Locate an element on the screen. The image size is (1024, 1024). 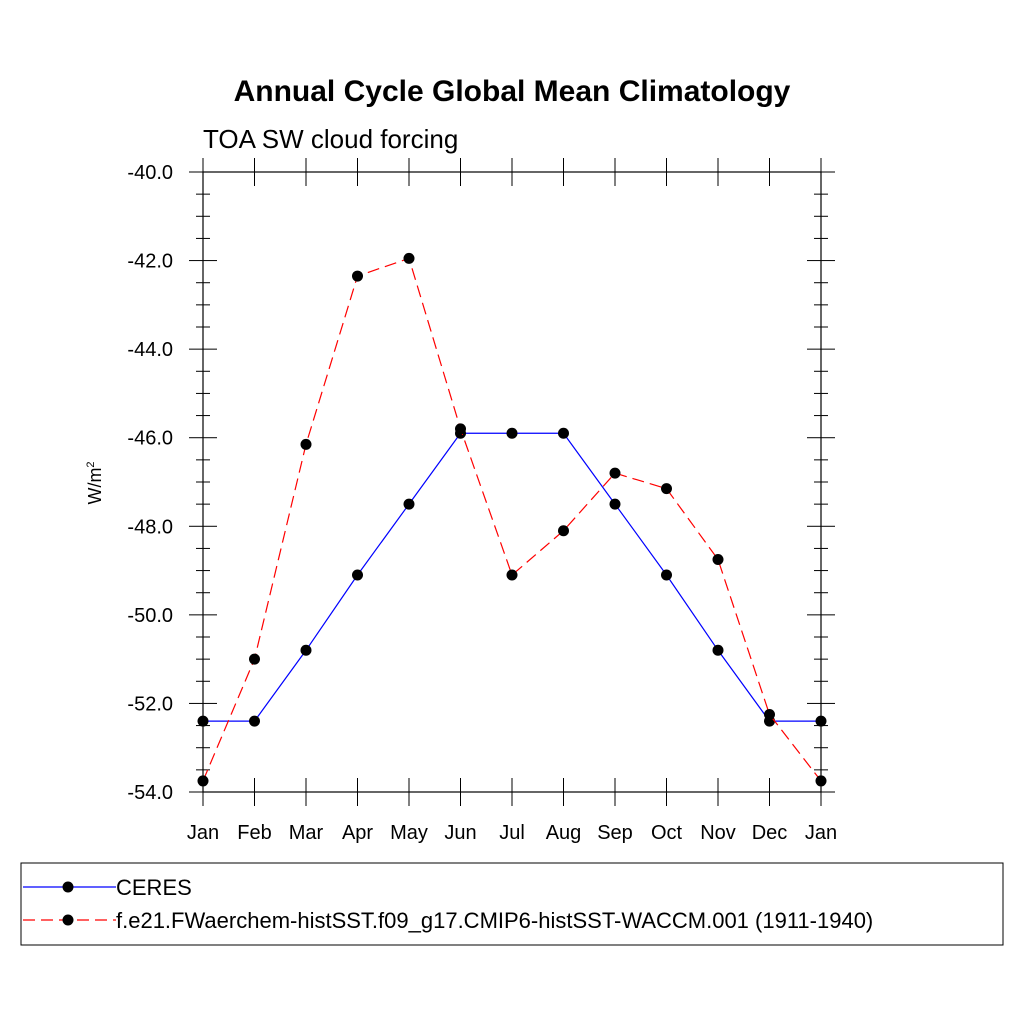
y-tick-label: -52.0 is located at coordinates (150, 704).